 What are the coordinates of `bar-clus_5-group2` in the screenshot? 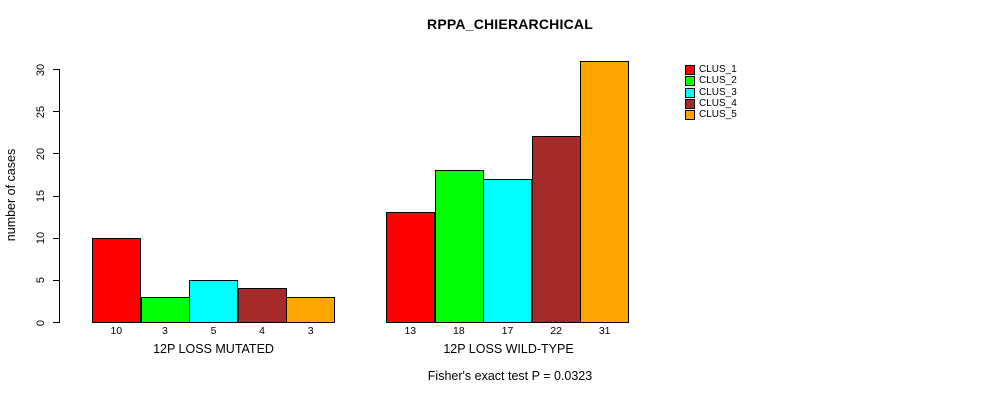 It's located at (605, 191).